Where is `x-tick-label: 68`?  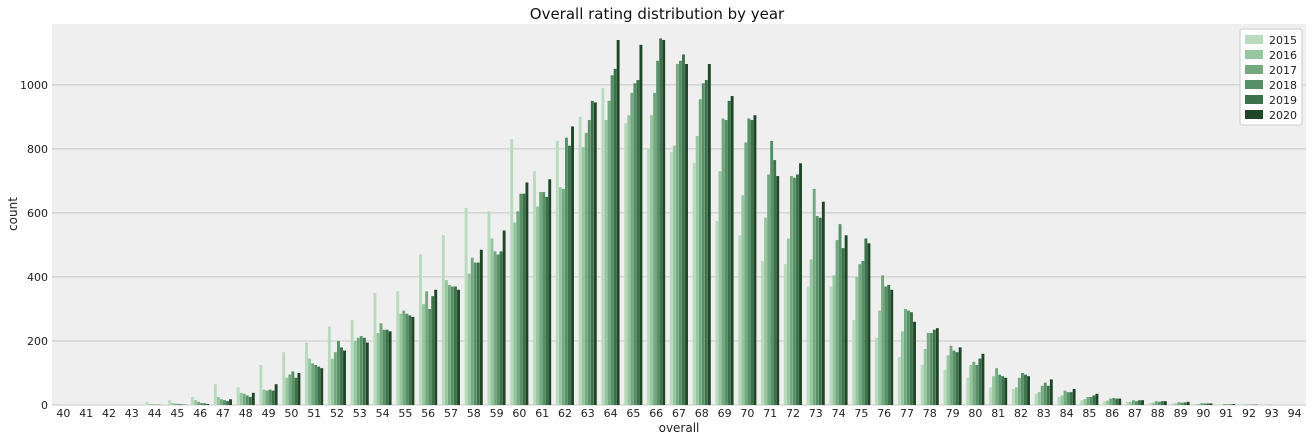 x-tick-label: 68 is located at coordinates (702, 413).